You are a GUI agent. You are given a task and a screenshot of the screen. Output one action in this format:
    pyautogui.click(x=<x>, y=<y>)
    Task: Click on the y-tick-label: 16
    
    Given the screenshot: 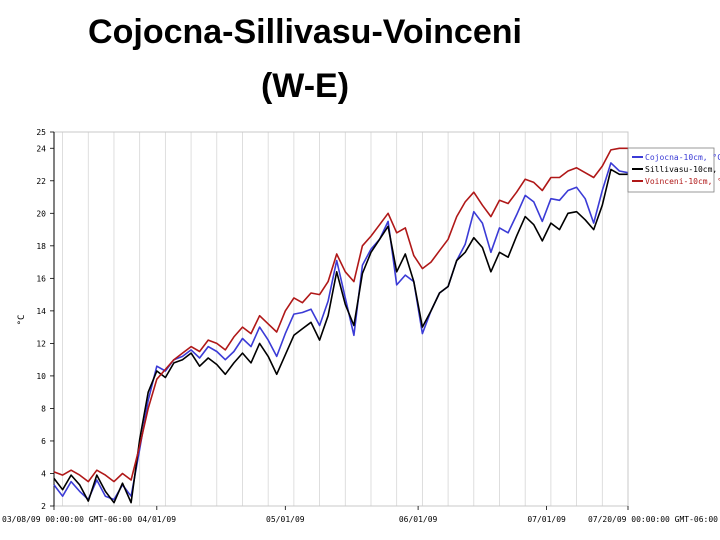 What is the action you would take?
    pyautogui.click(x=41, y=278)
    